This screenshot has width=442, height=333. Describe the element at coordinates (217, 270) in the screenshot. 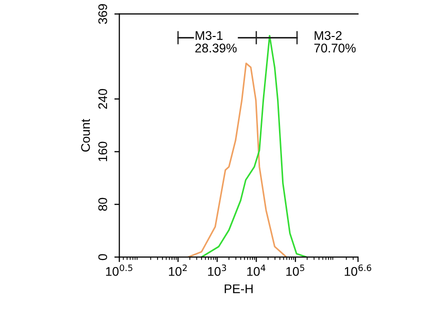

I see `x-tick-label: 10$^{3}$` at that location.